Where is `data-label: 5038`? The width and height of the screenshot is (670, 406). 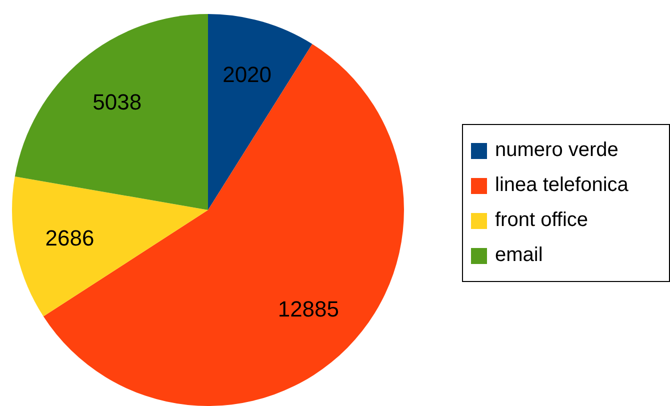
data-label: 5038 is located at coordinates (117, 102).